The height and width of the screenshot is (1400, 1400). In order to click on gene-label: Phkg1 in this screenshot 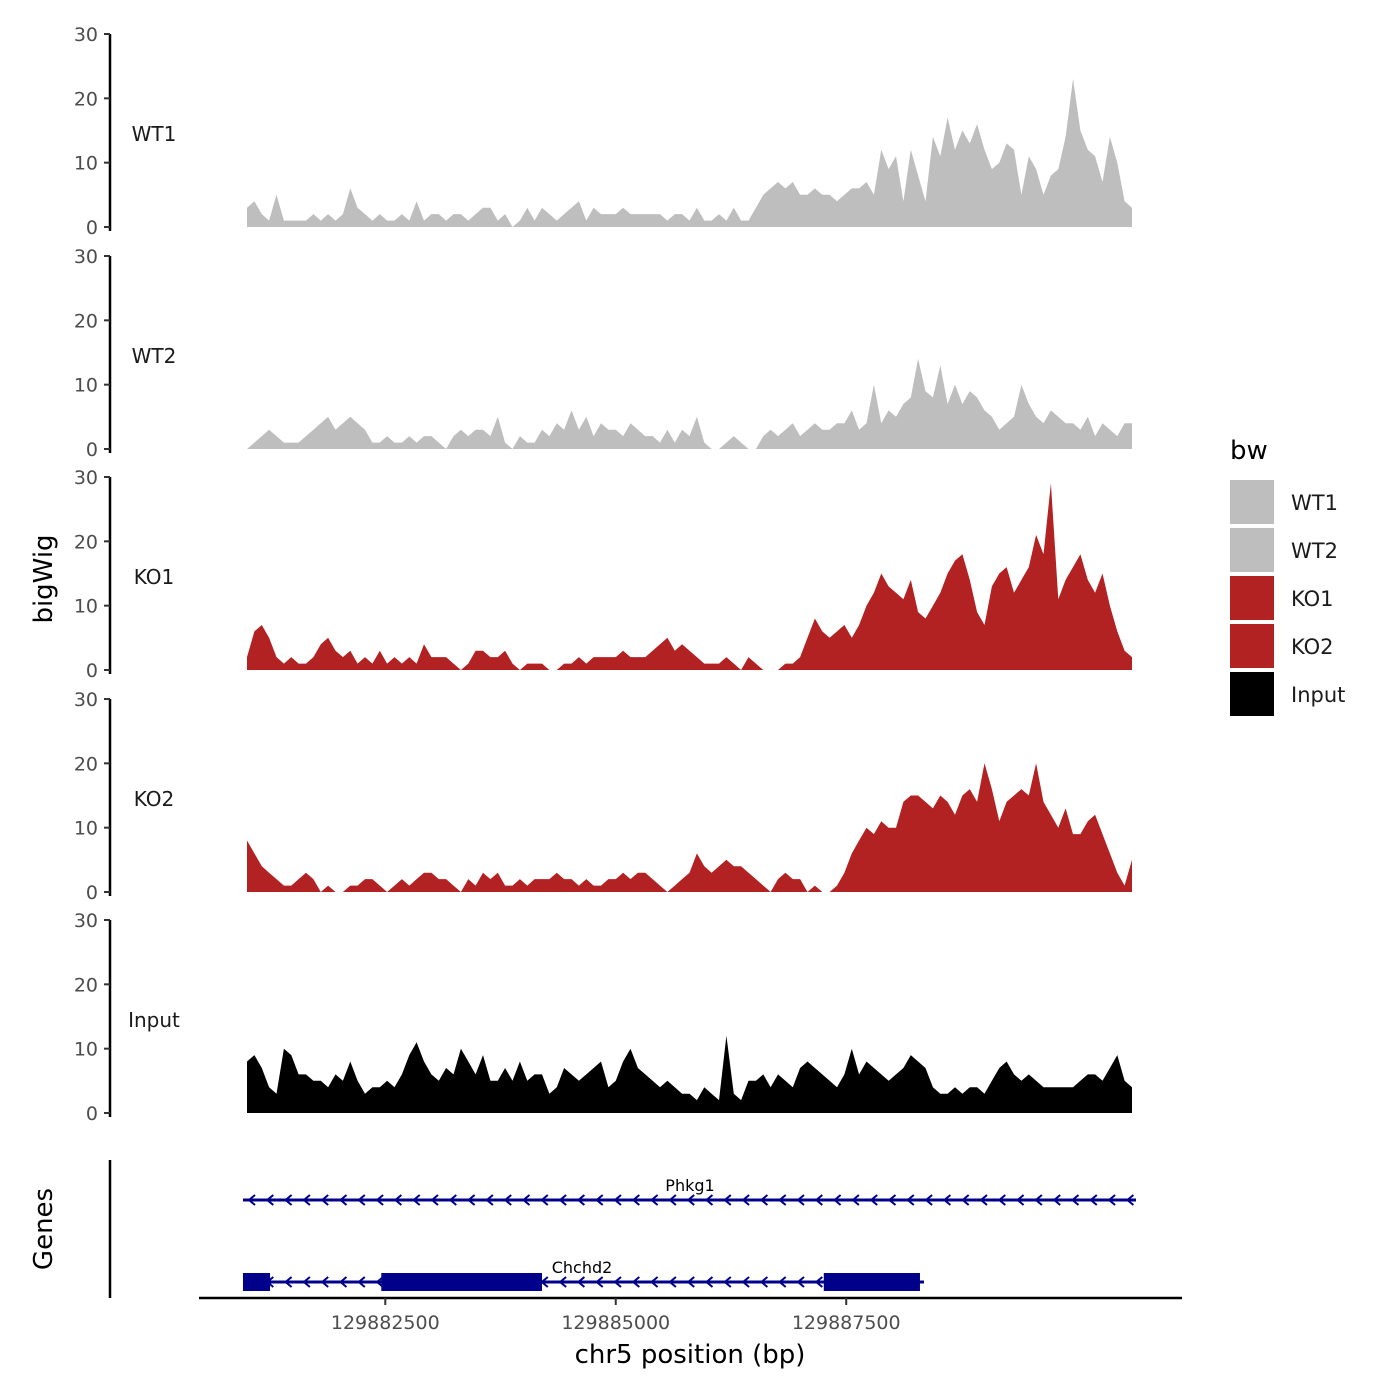, I will do `click(689, 1185)`.